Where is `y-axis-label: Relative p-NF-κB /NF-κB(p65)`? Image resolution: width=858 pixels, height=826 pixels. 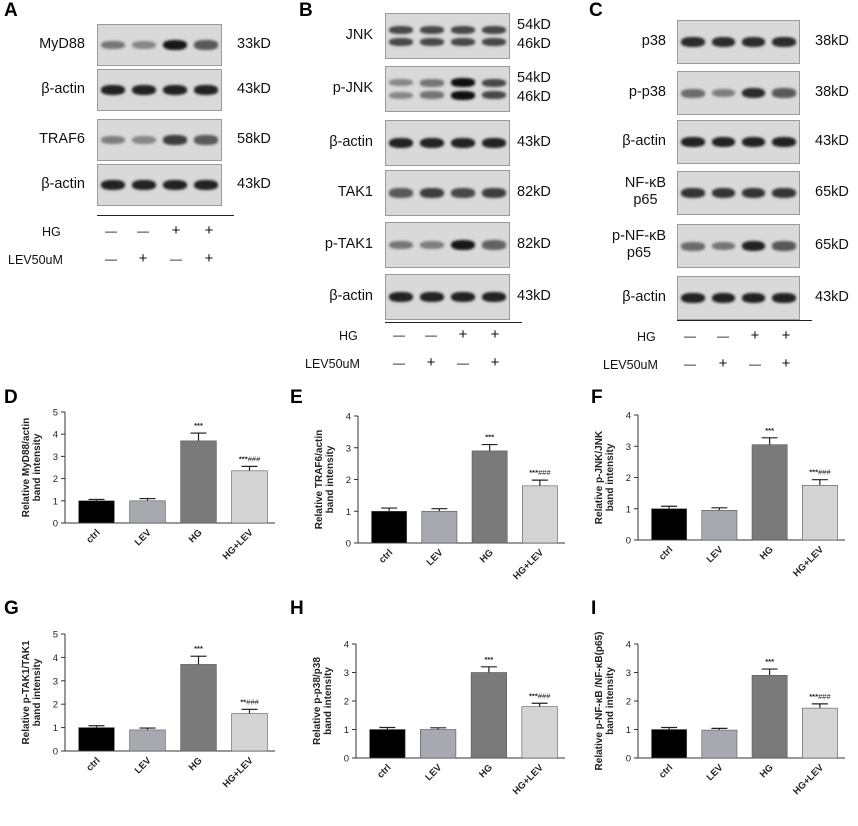
y-axis-label: Relative p-NF-κB /NF-κB(p65) is located at coordinates (599, 701).